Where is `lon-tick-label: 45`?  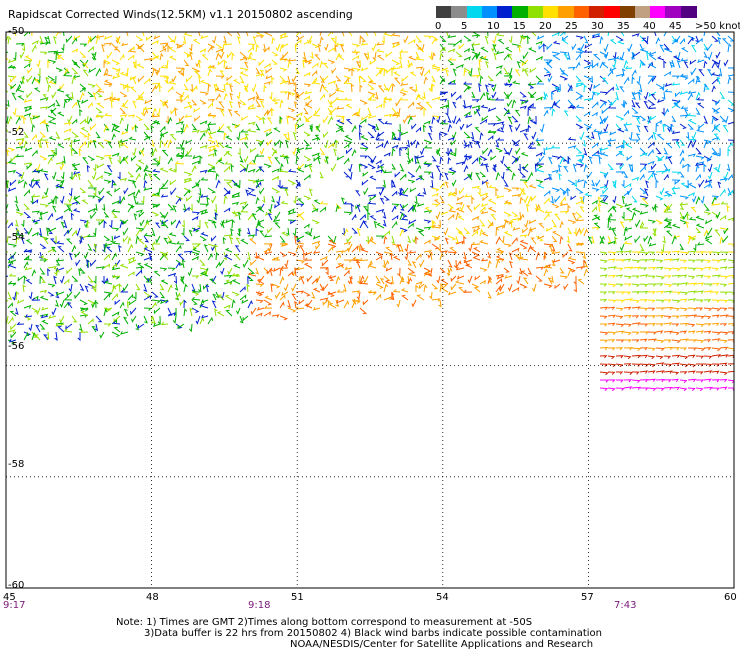
lon-tick-label: 45 is located at coordinates (9, 597).